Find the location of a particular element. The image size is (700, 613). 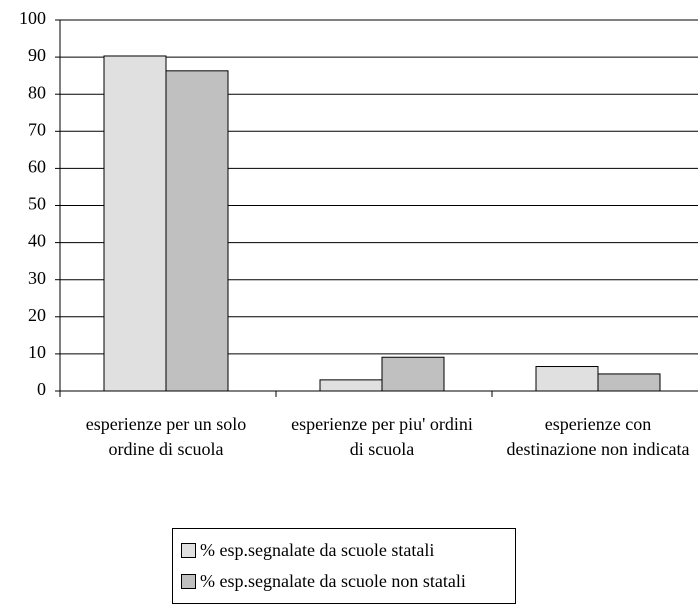

y-tick-label: 10 is located at coordinates (37, 352).